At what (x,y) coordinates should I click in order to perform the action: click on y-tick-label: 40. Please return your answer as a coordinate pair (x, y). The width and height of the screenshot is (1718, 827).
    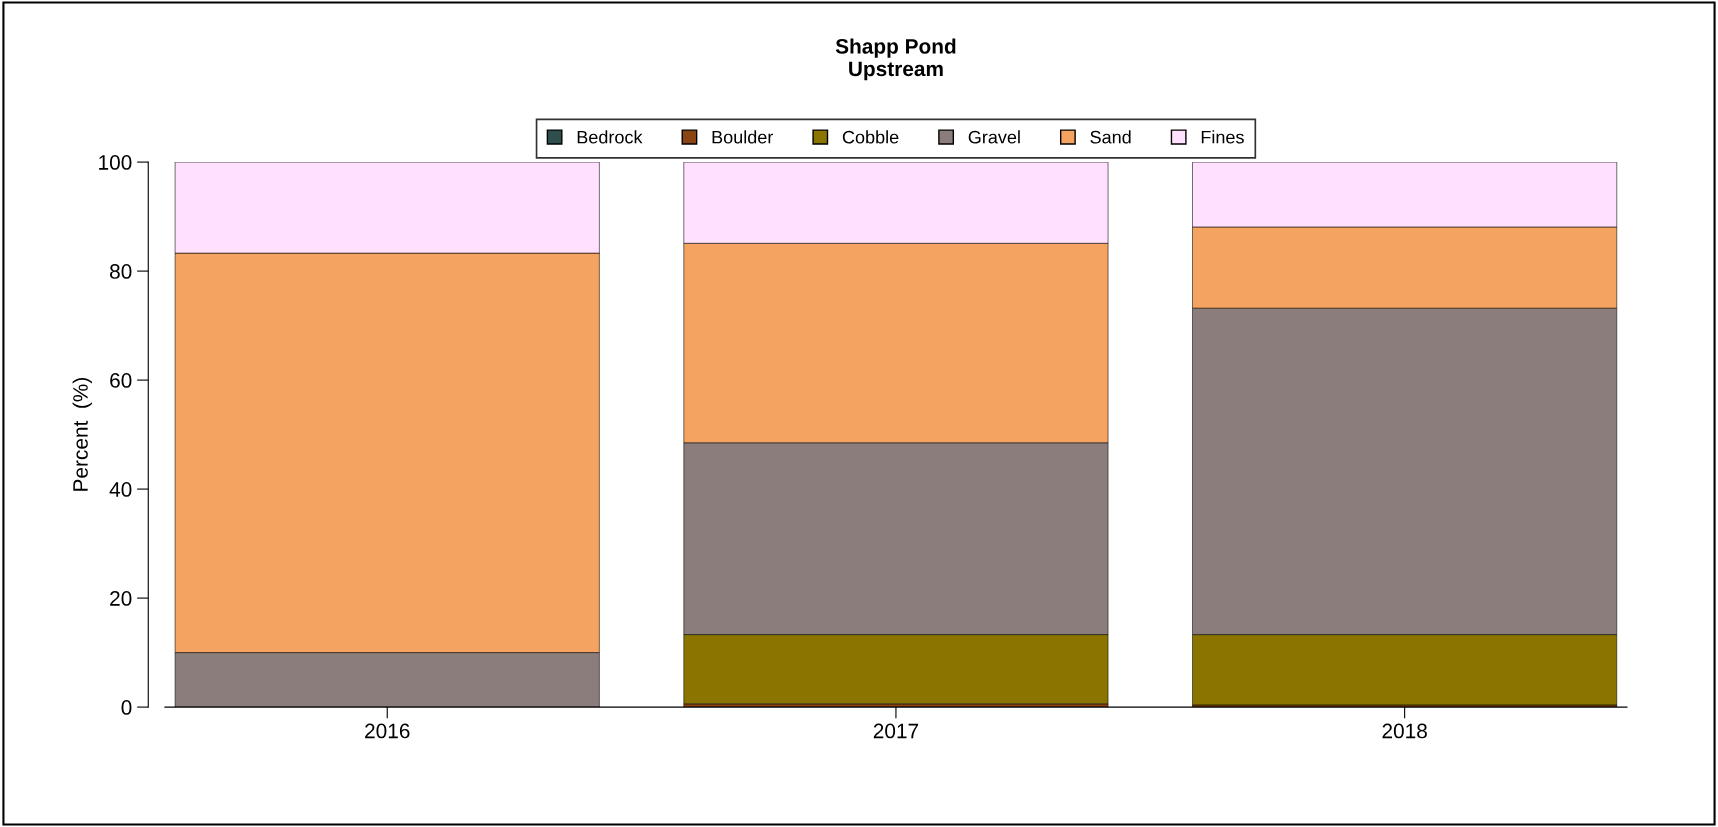
    Looking at the image, I should click on (120, 489).